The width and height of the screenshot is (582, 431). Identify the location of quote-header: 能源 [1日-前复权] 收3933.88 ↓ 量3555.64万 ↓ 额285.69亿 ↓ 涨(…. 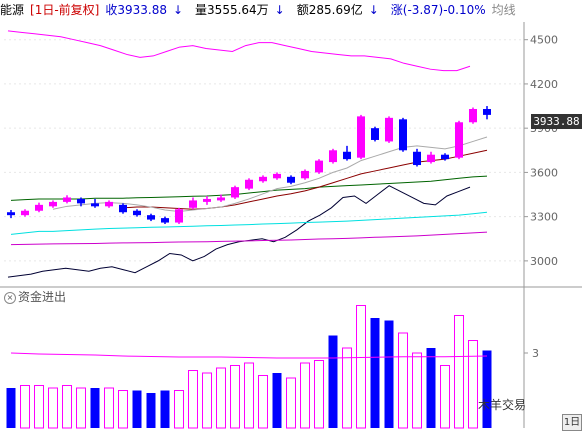
(291, 10).